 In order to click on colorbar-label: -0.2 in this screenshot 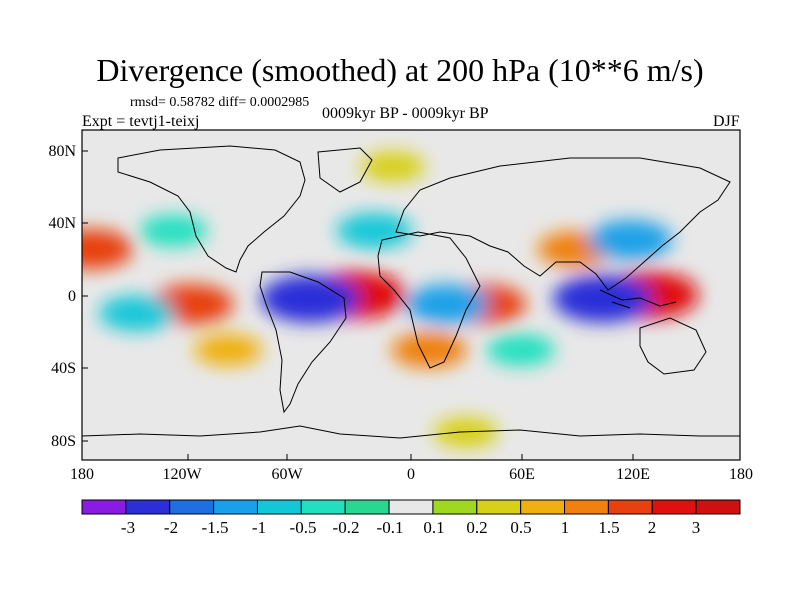, I will do `click(346, 527)`.